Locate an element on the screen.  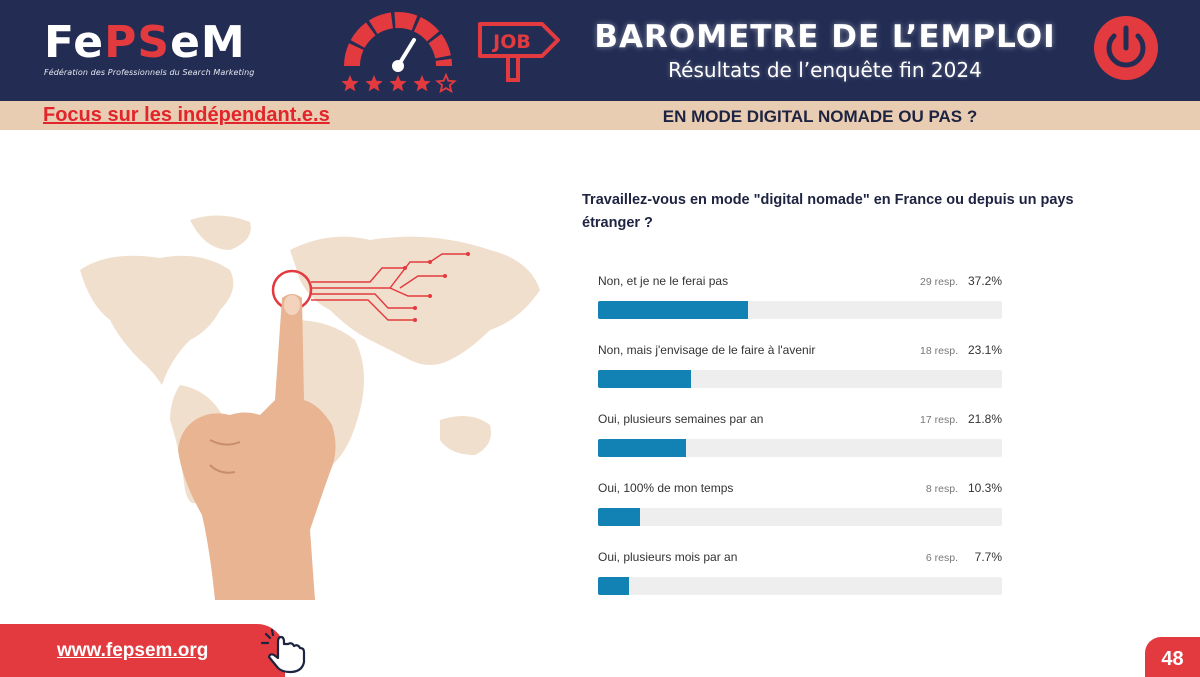
speedometer-icon is located at coordinates (399, 53).